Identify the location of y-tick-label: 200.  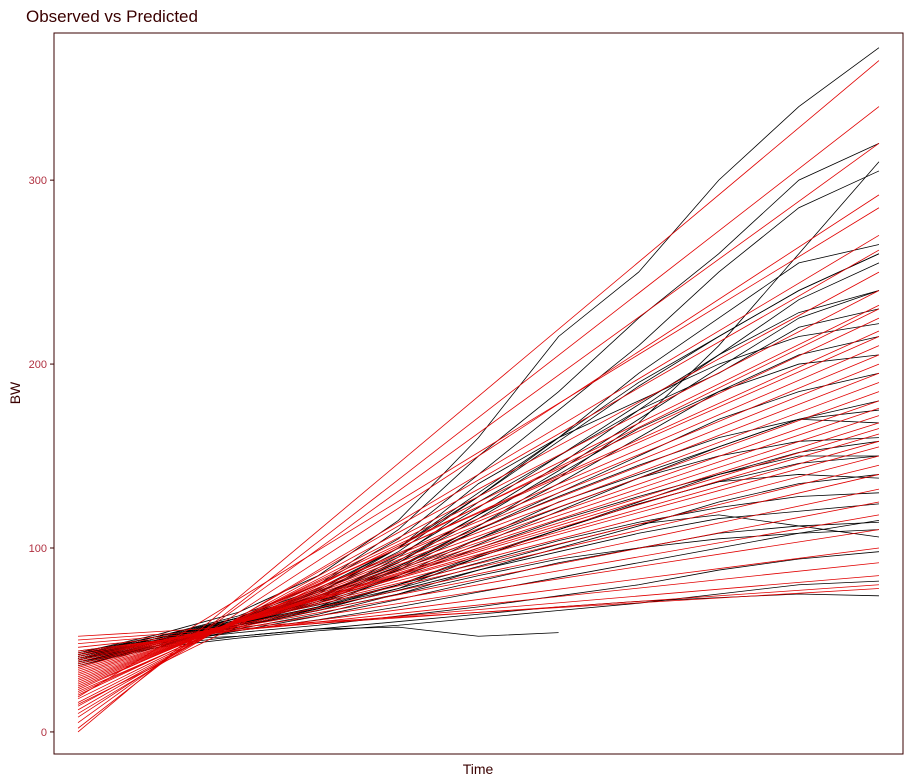
(38, 365).